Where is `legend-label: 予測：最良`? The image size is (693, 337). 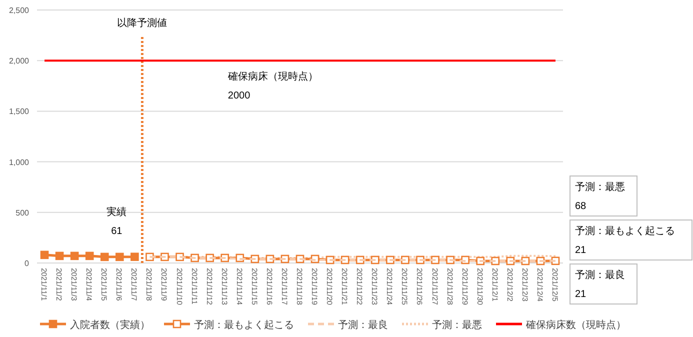
legend-label: 予測：最良 is located at coordinates (363, 325).